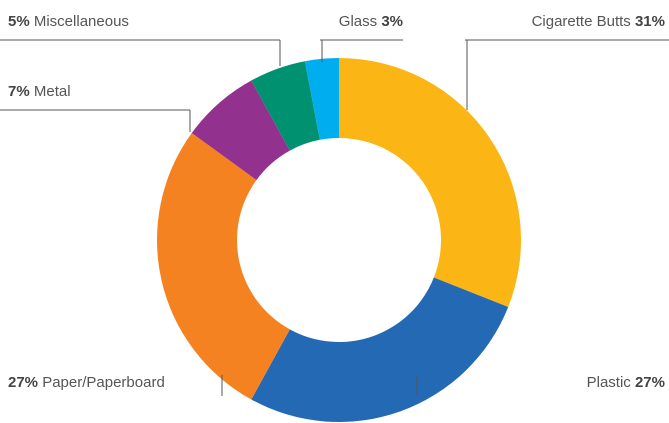  I want to click on value-label: 3%, so click(392, 21).